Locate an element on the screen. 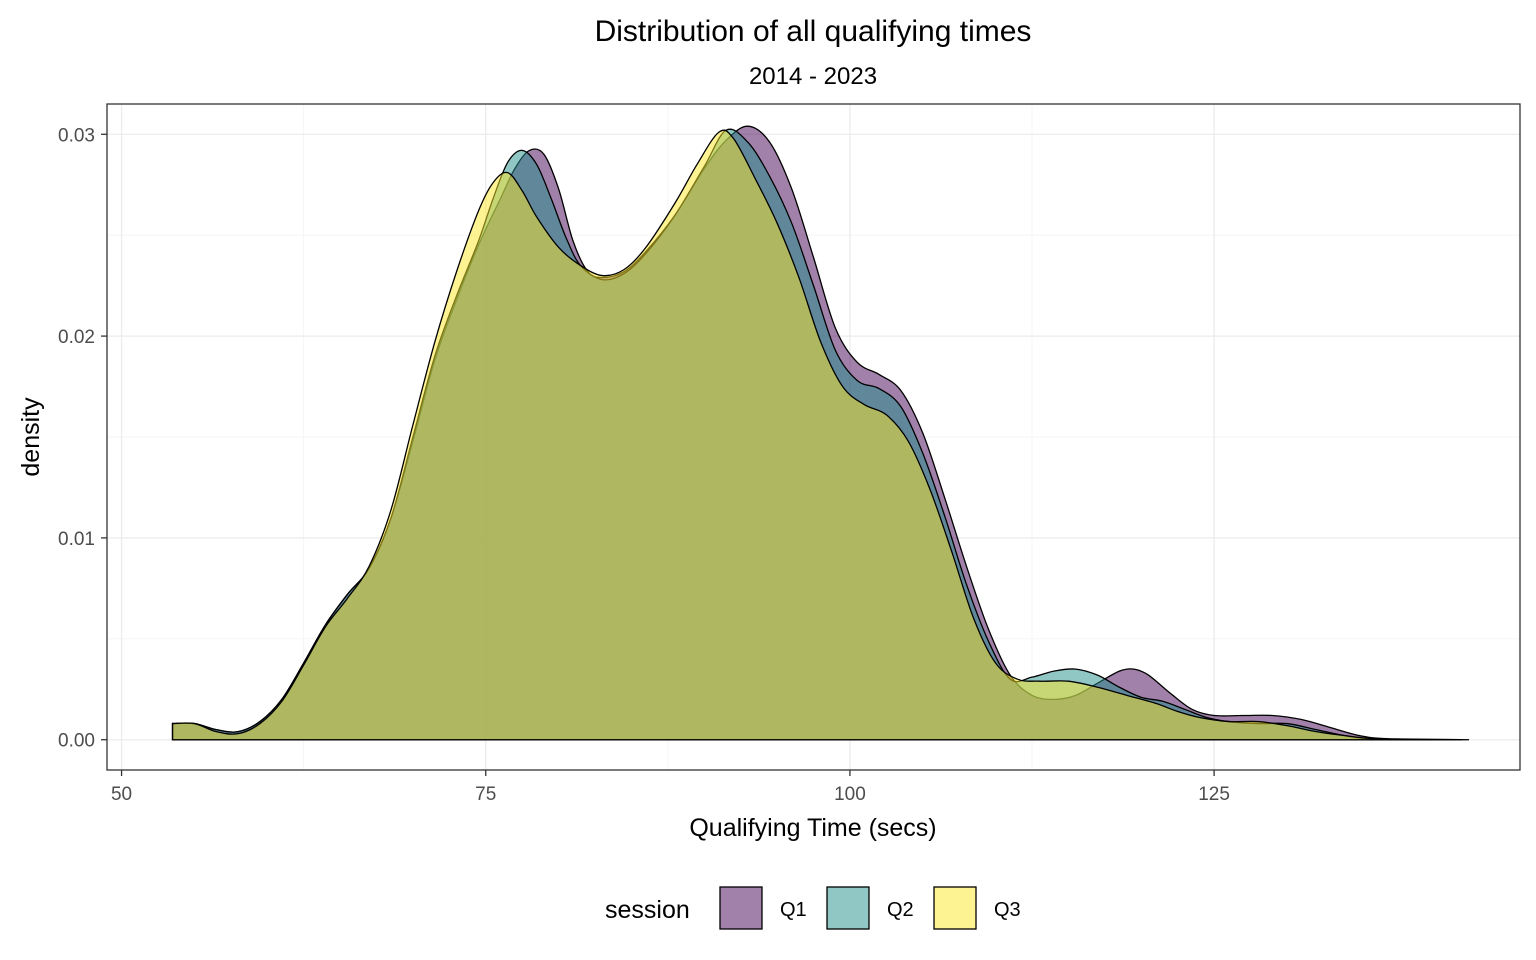 This screenshot has width=1536, height=960. chart-title: Distribution of all qualifying times is located at coordinates (813, 31).